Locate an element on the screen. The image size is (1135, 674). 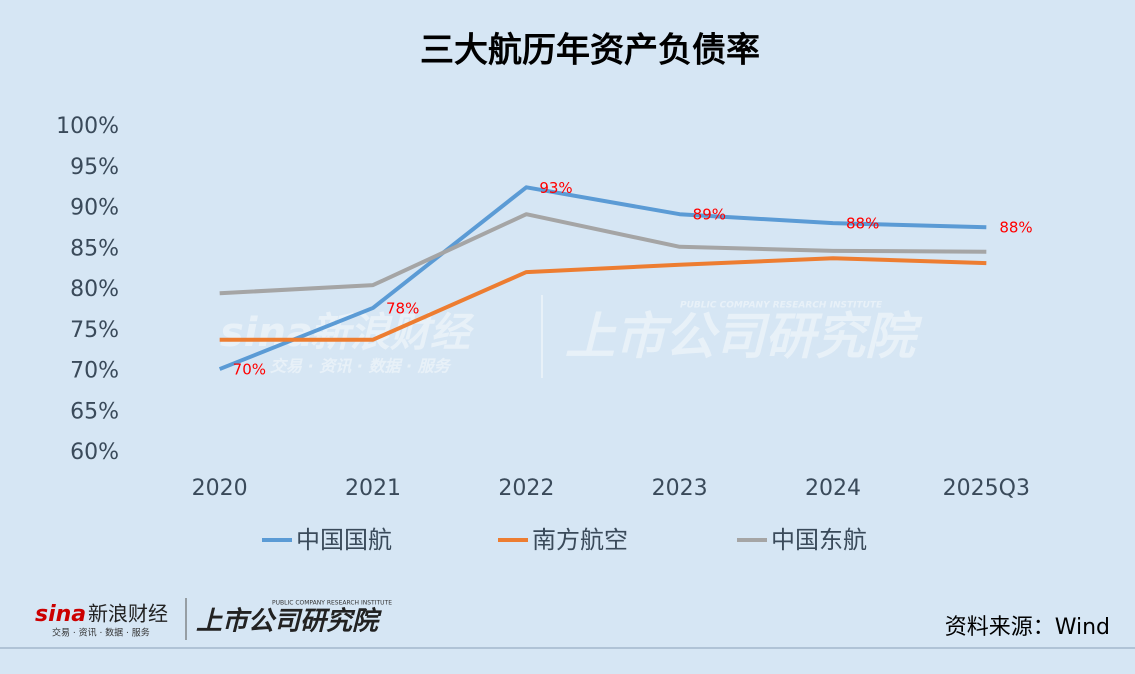
x-tick-label: 2020 is located at coordinates (220, 488).